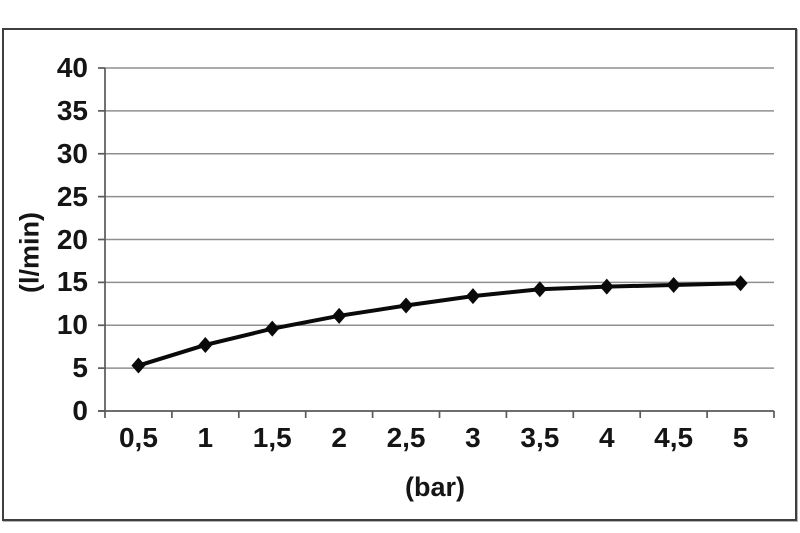 The width and height of the screenshot is (800, 533). Describe the element at coordinates (29, 252) in the screenshot. I see `y-axis-title: (l/min)` at that location.